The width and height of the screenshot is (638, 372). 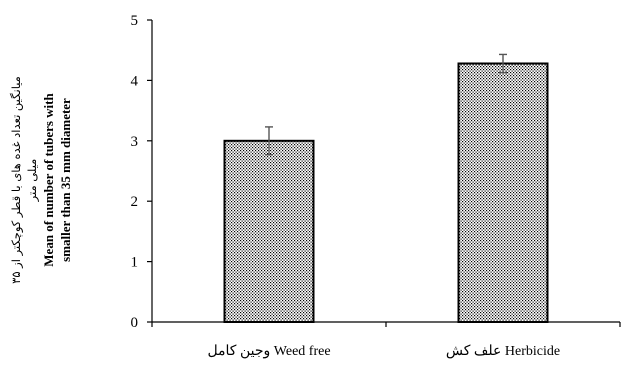 I want to click on ylabel-en-line2: smaller than 35 mm diameter, so click(x=65, y=180).